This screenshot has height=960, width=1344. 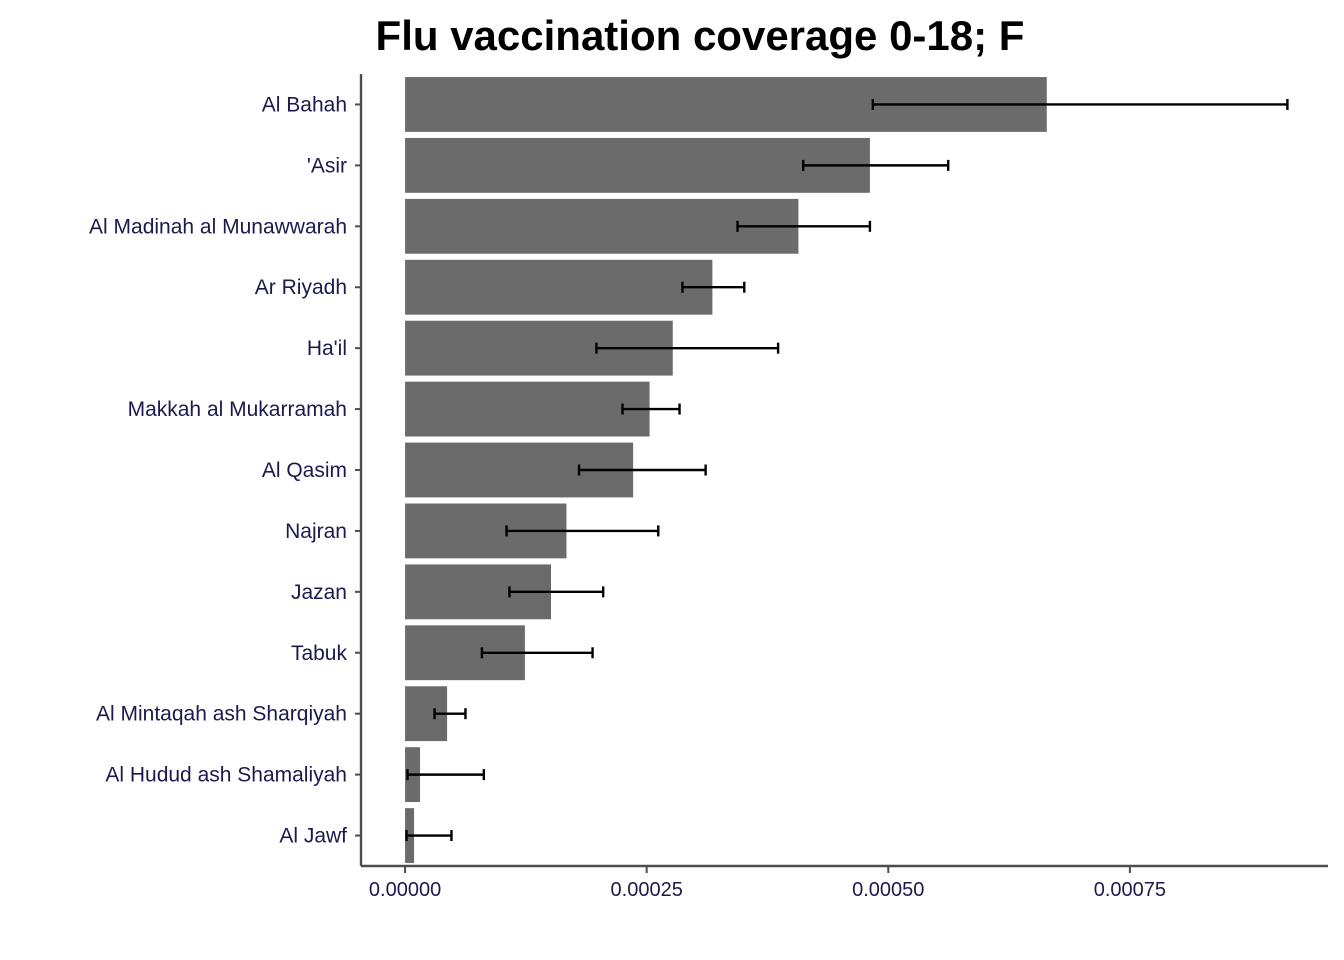 What do you see at coordinates (226, 775) in the screenshot?
I see `y-tick-label: Al Hudud ash Shamaliyah` at bounding box center [226, 775].